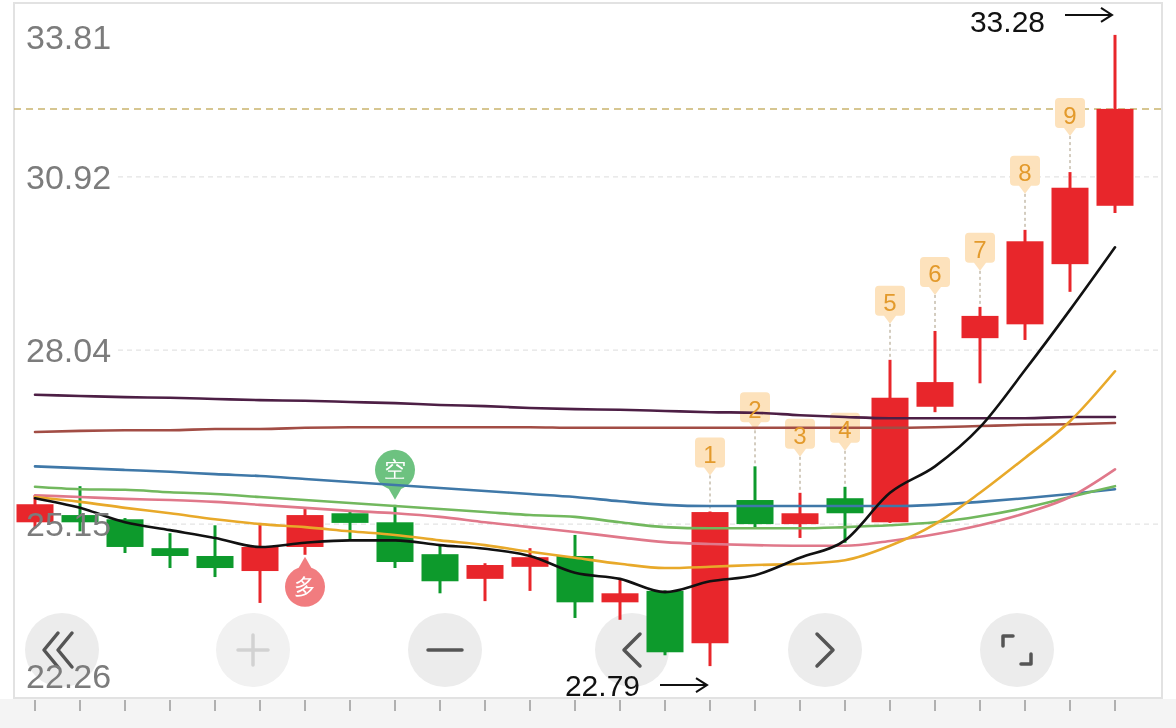 The height and width of the screenshot is (728, 1176). Describe the element at coordinates (1070, 115) in the screenshot. I see `text: 9` at that location.